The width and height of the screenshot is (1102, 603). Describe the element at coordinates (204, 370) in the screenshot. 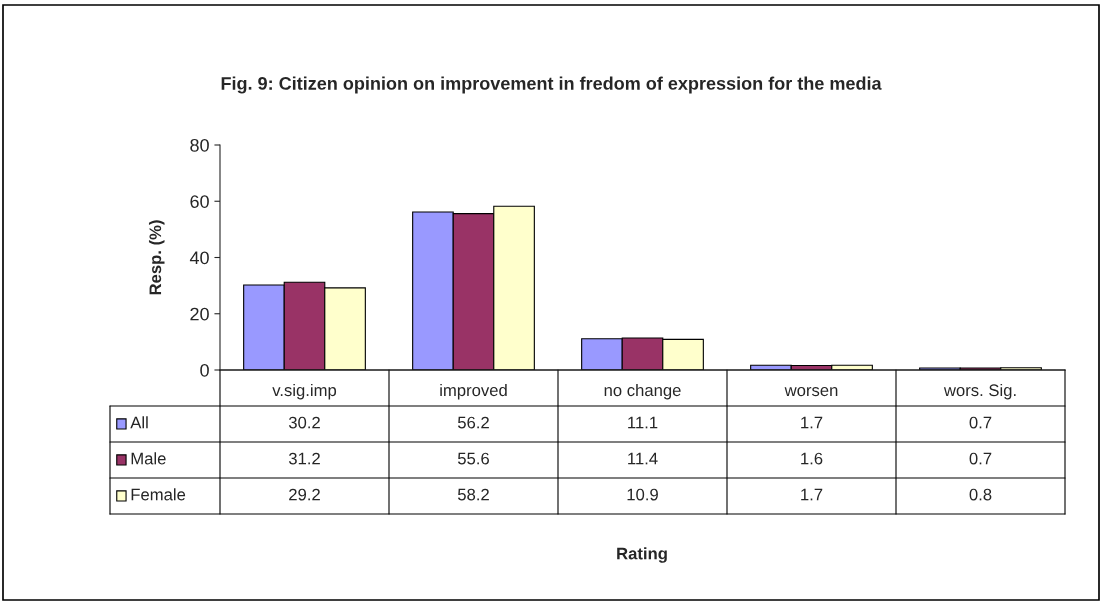

I see `y-tick-label: 0` at that location.